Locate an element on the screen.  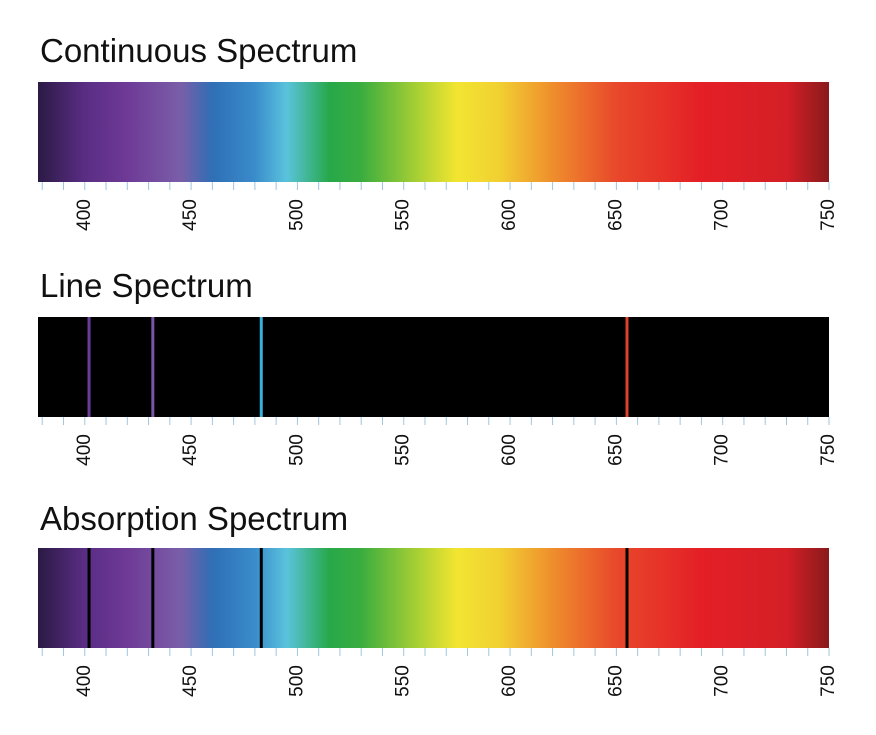
panel-title: Line Spectrum is located at coordinates (146, 285).